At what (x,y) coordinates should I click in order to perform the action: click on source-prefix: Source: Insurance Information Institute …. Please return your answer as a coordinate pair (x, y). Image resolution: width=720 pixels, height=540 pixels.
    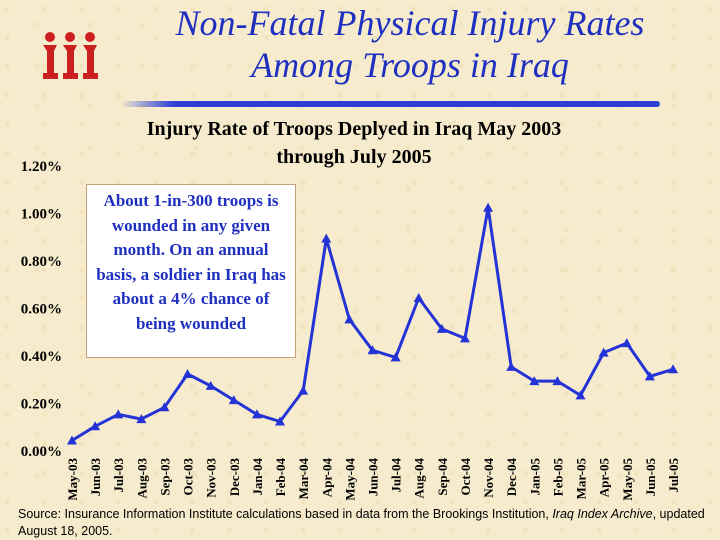
    Looking at the image, I should click on (285, 514).